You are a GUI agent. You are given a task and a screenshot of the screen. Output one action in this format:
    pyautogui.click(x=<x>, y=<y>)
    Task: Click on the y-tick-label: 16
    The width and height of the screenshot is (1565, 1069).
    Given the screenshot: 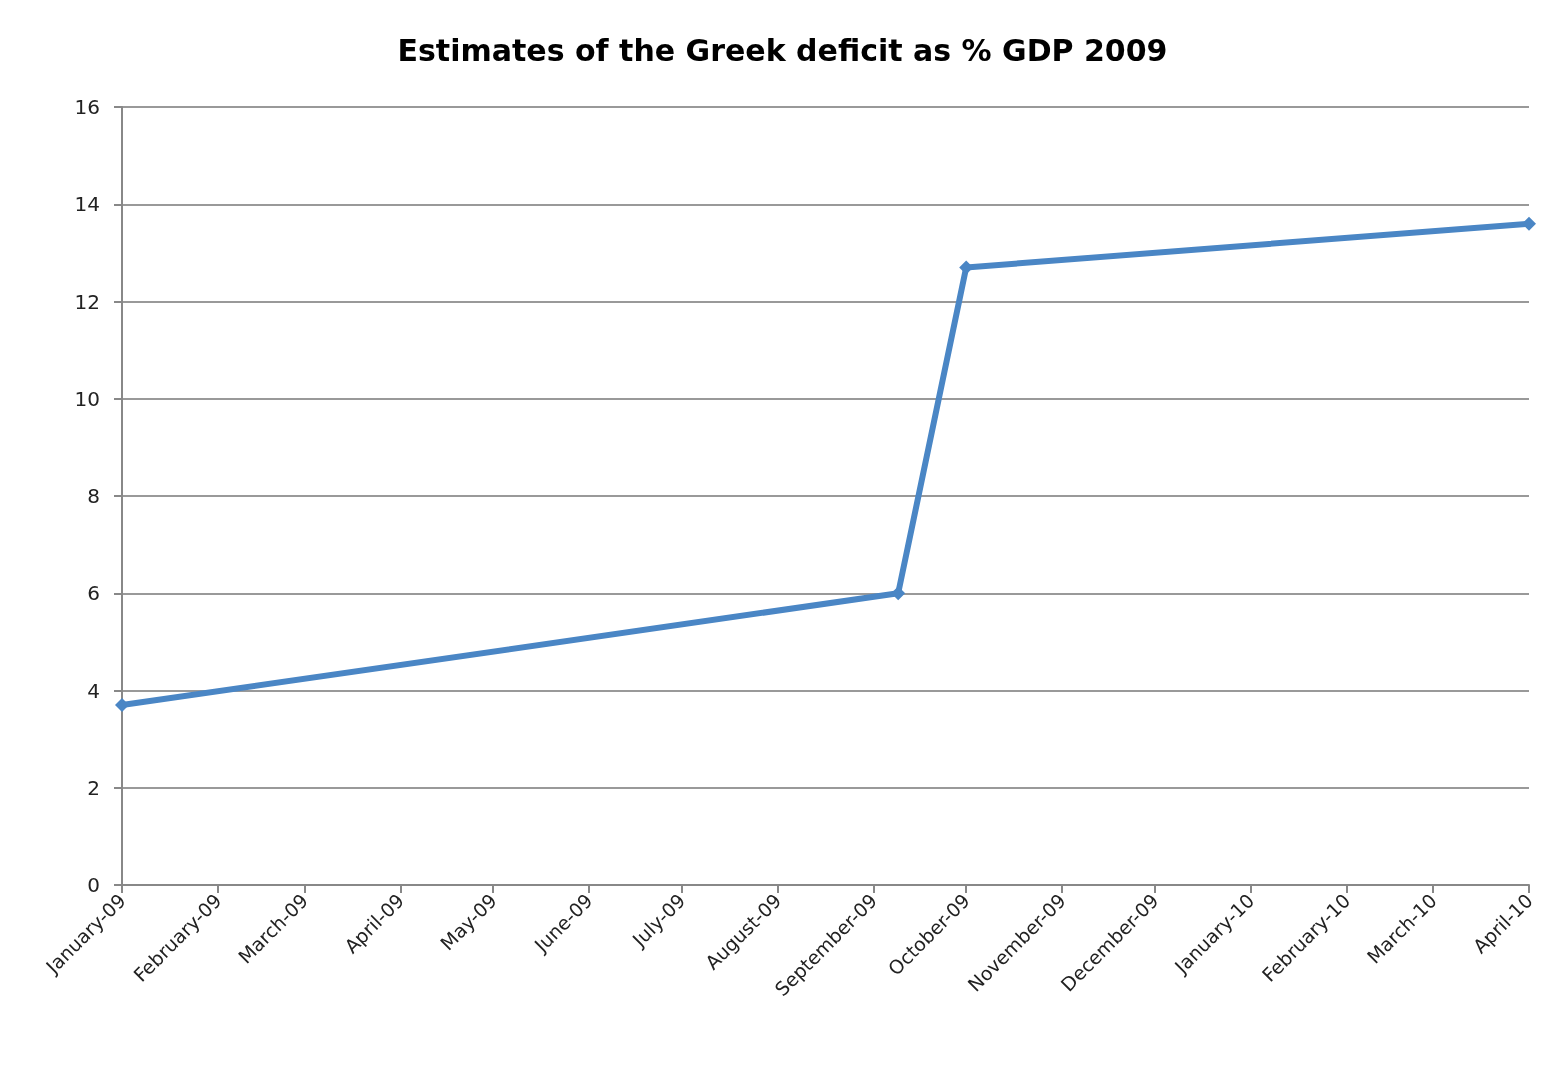 What is the action you would take?
    pyautogui.click(x=87, y=107)
    